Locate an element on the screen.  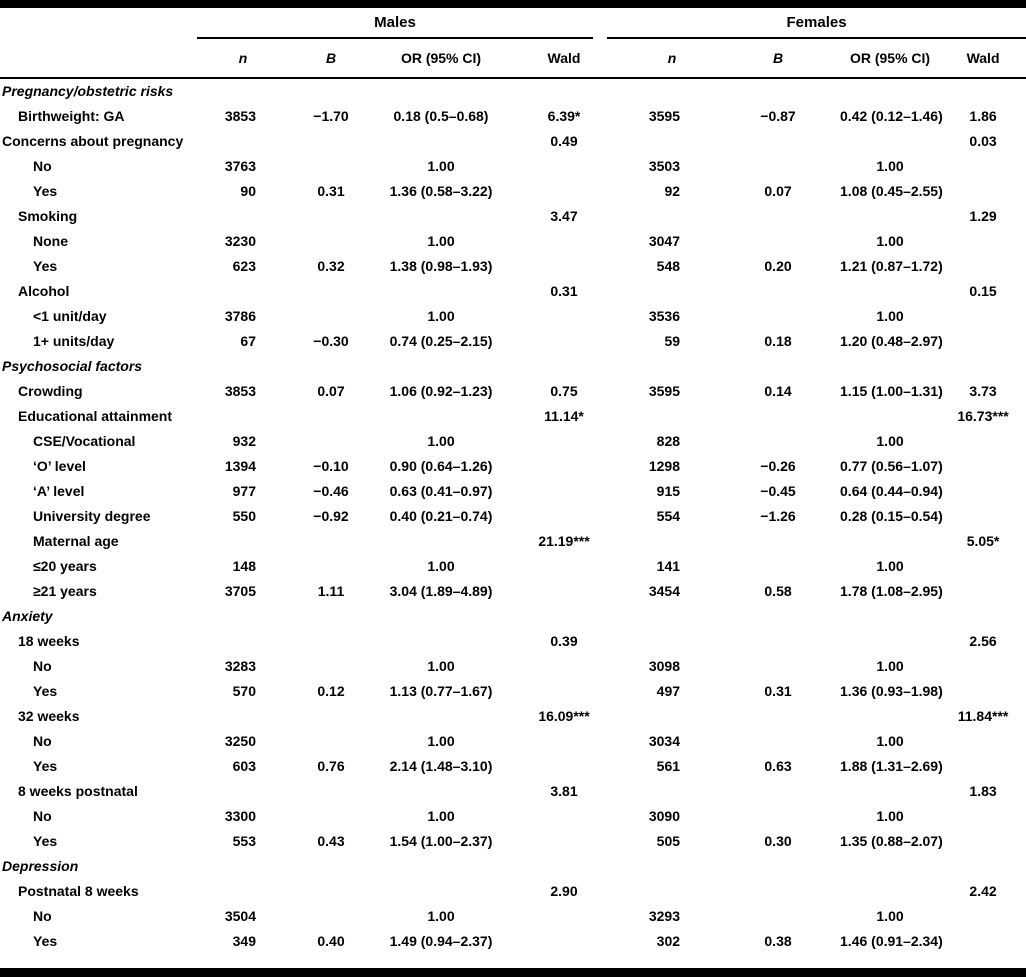
table-row: ≤20 years 148 1.00 141 1.00 is located at coordinates (513, 565).